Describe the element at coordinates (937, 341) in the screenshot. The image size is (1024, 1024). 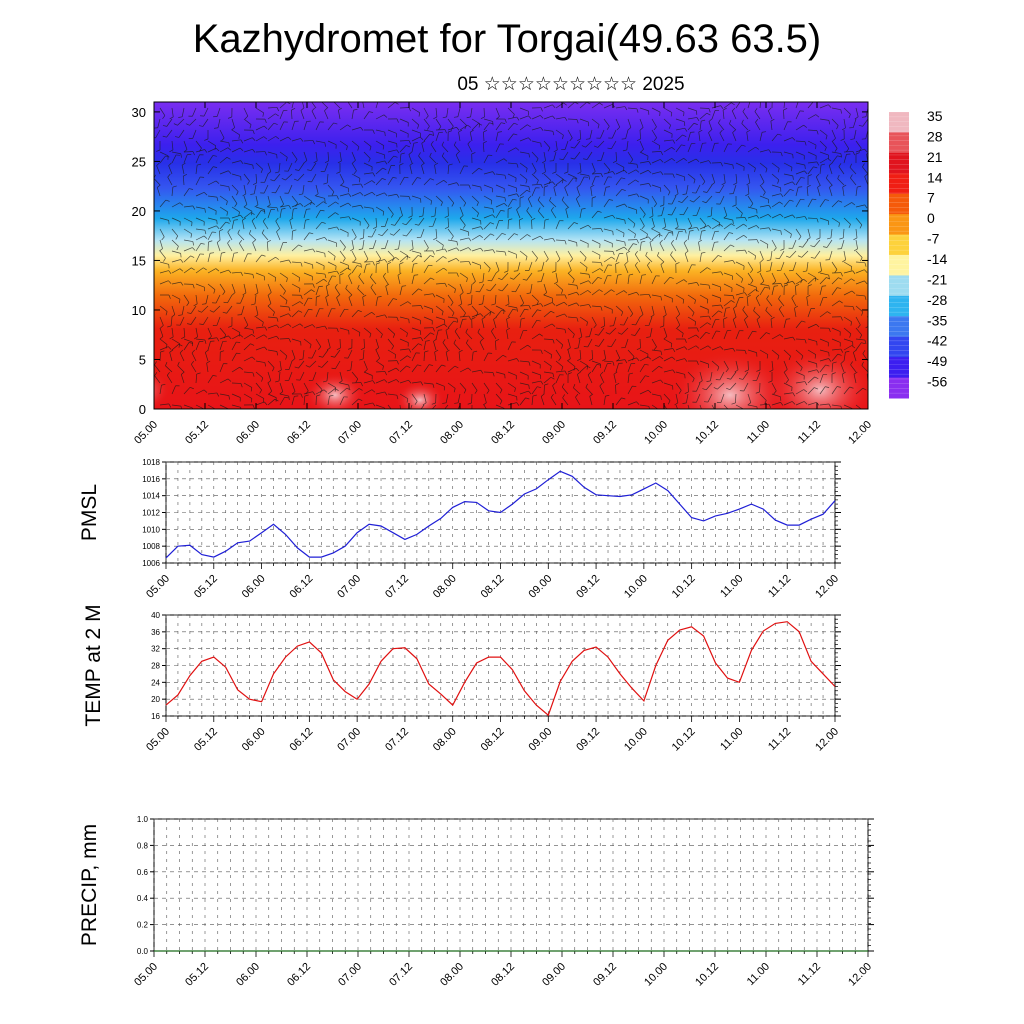
I see `colorbar-label: -42` at that location.